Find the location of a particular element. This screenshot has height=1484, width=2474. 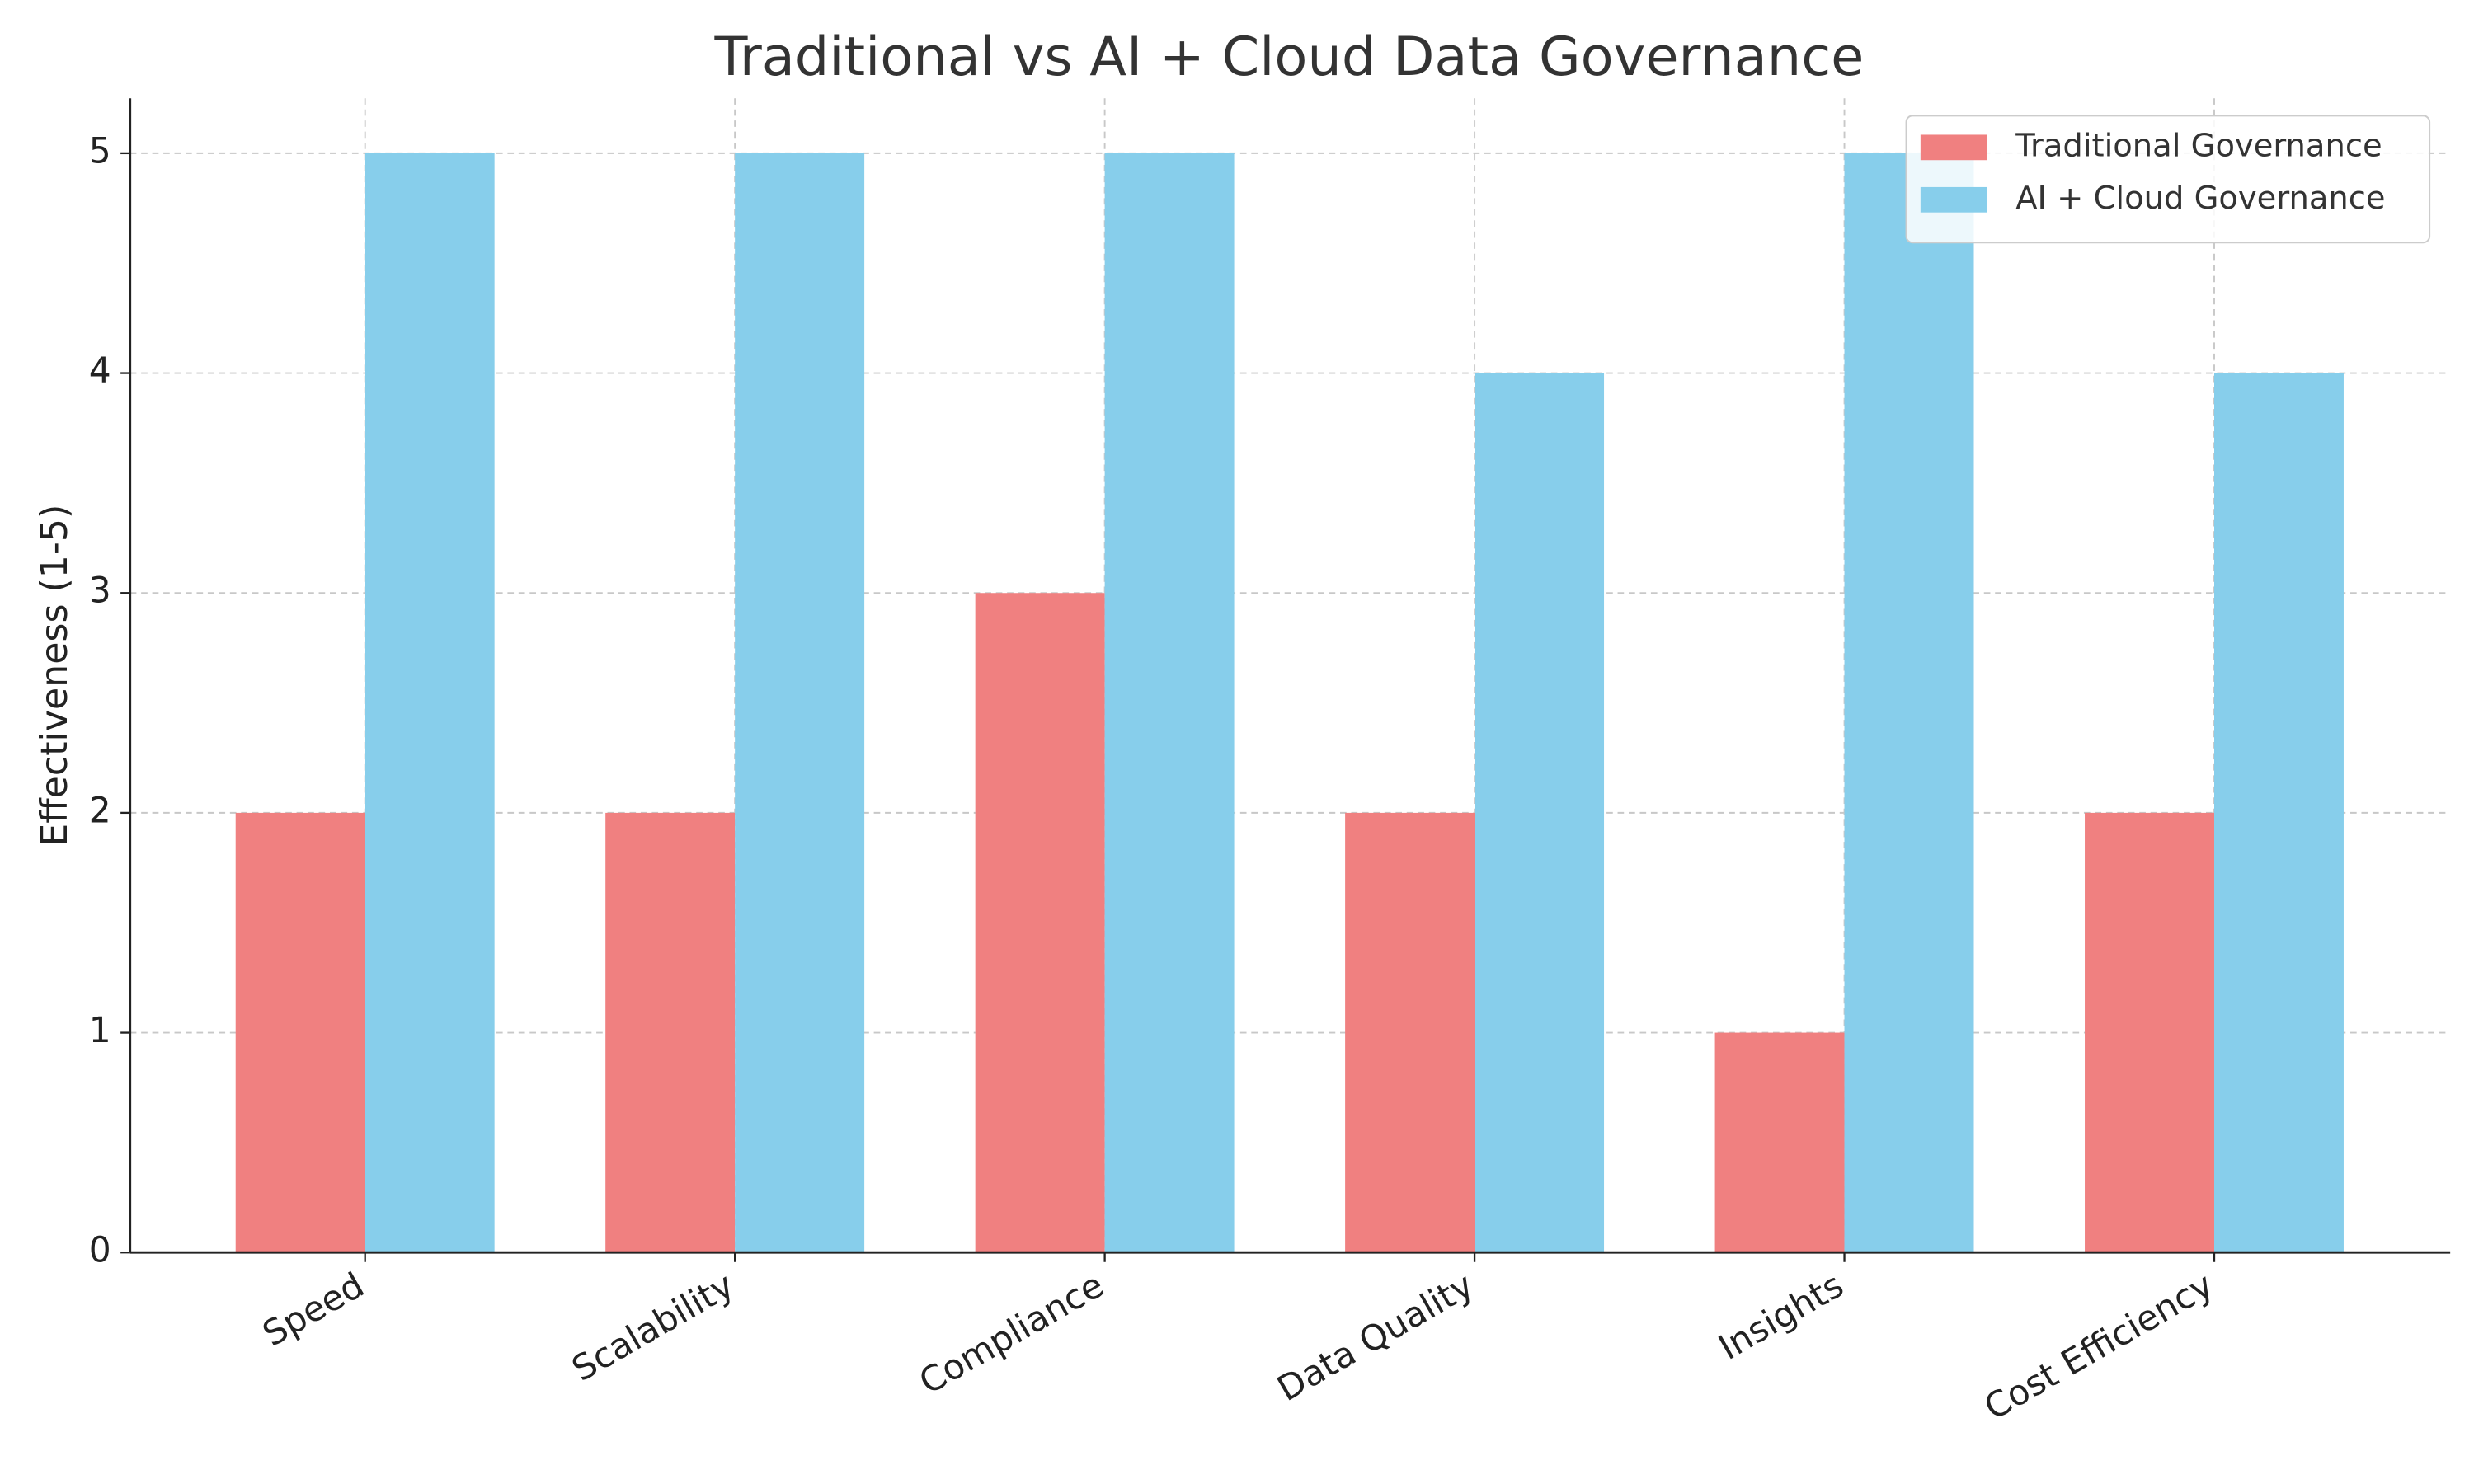

x-tick-label: Scalability is located at coordinates (653, 1327).